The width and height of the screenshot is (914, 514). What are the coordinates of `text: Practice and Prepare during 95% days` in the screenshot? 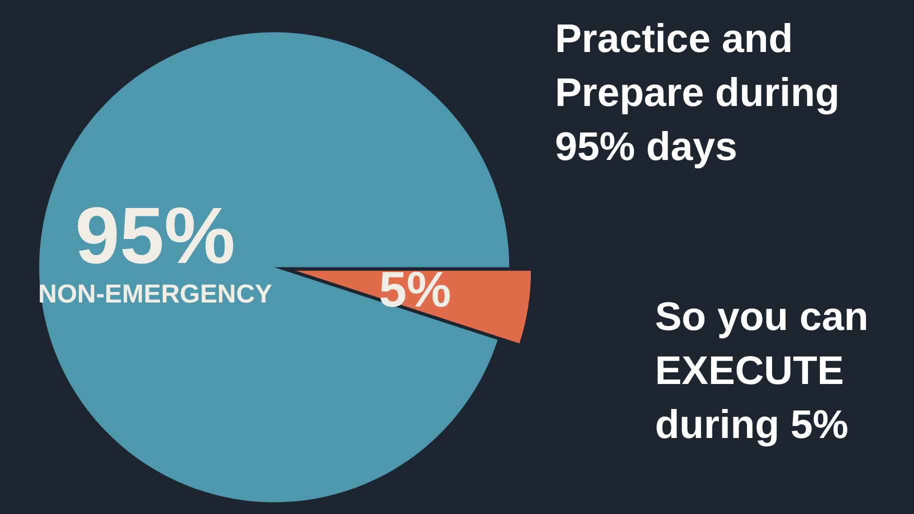 It's located at (703, 93).